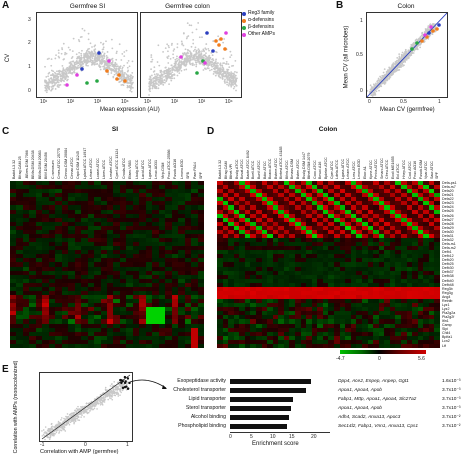 This screenshot has height=466, width=474. I want to click on panel-a-xtick: 10¹, so click(44, 102).